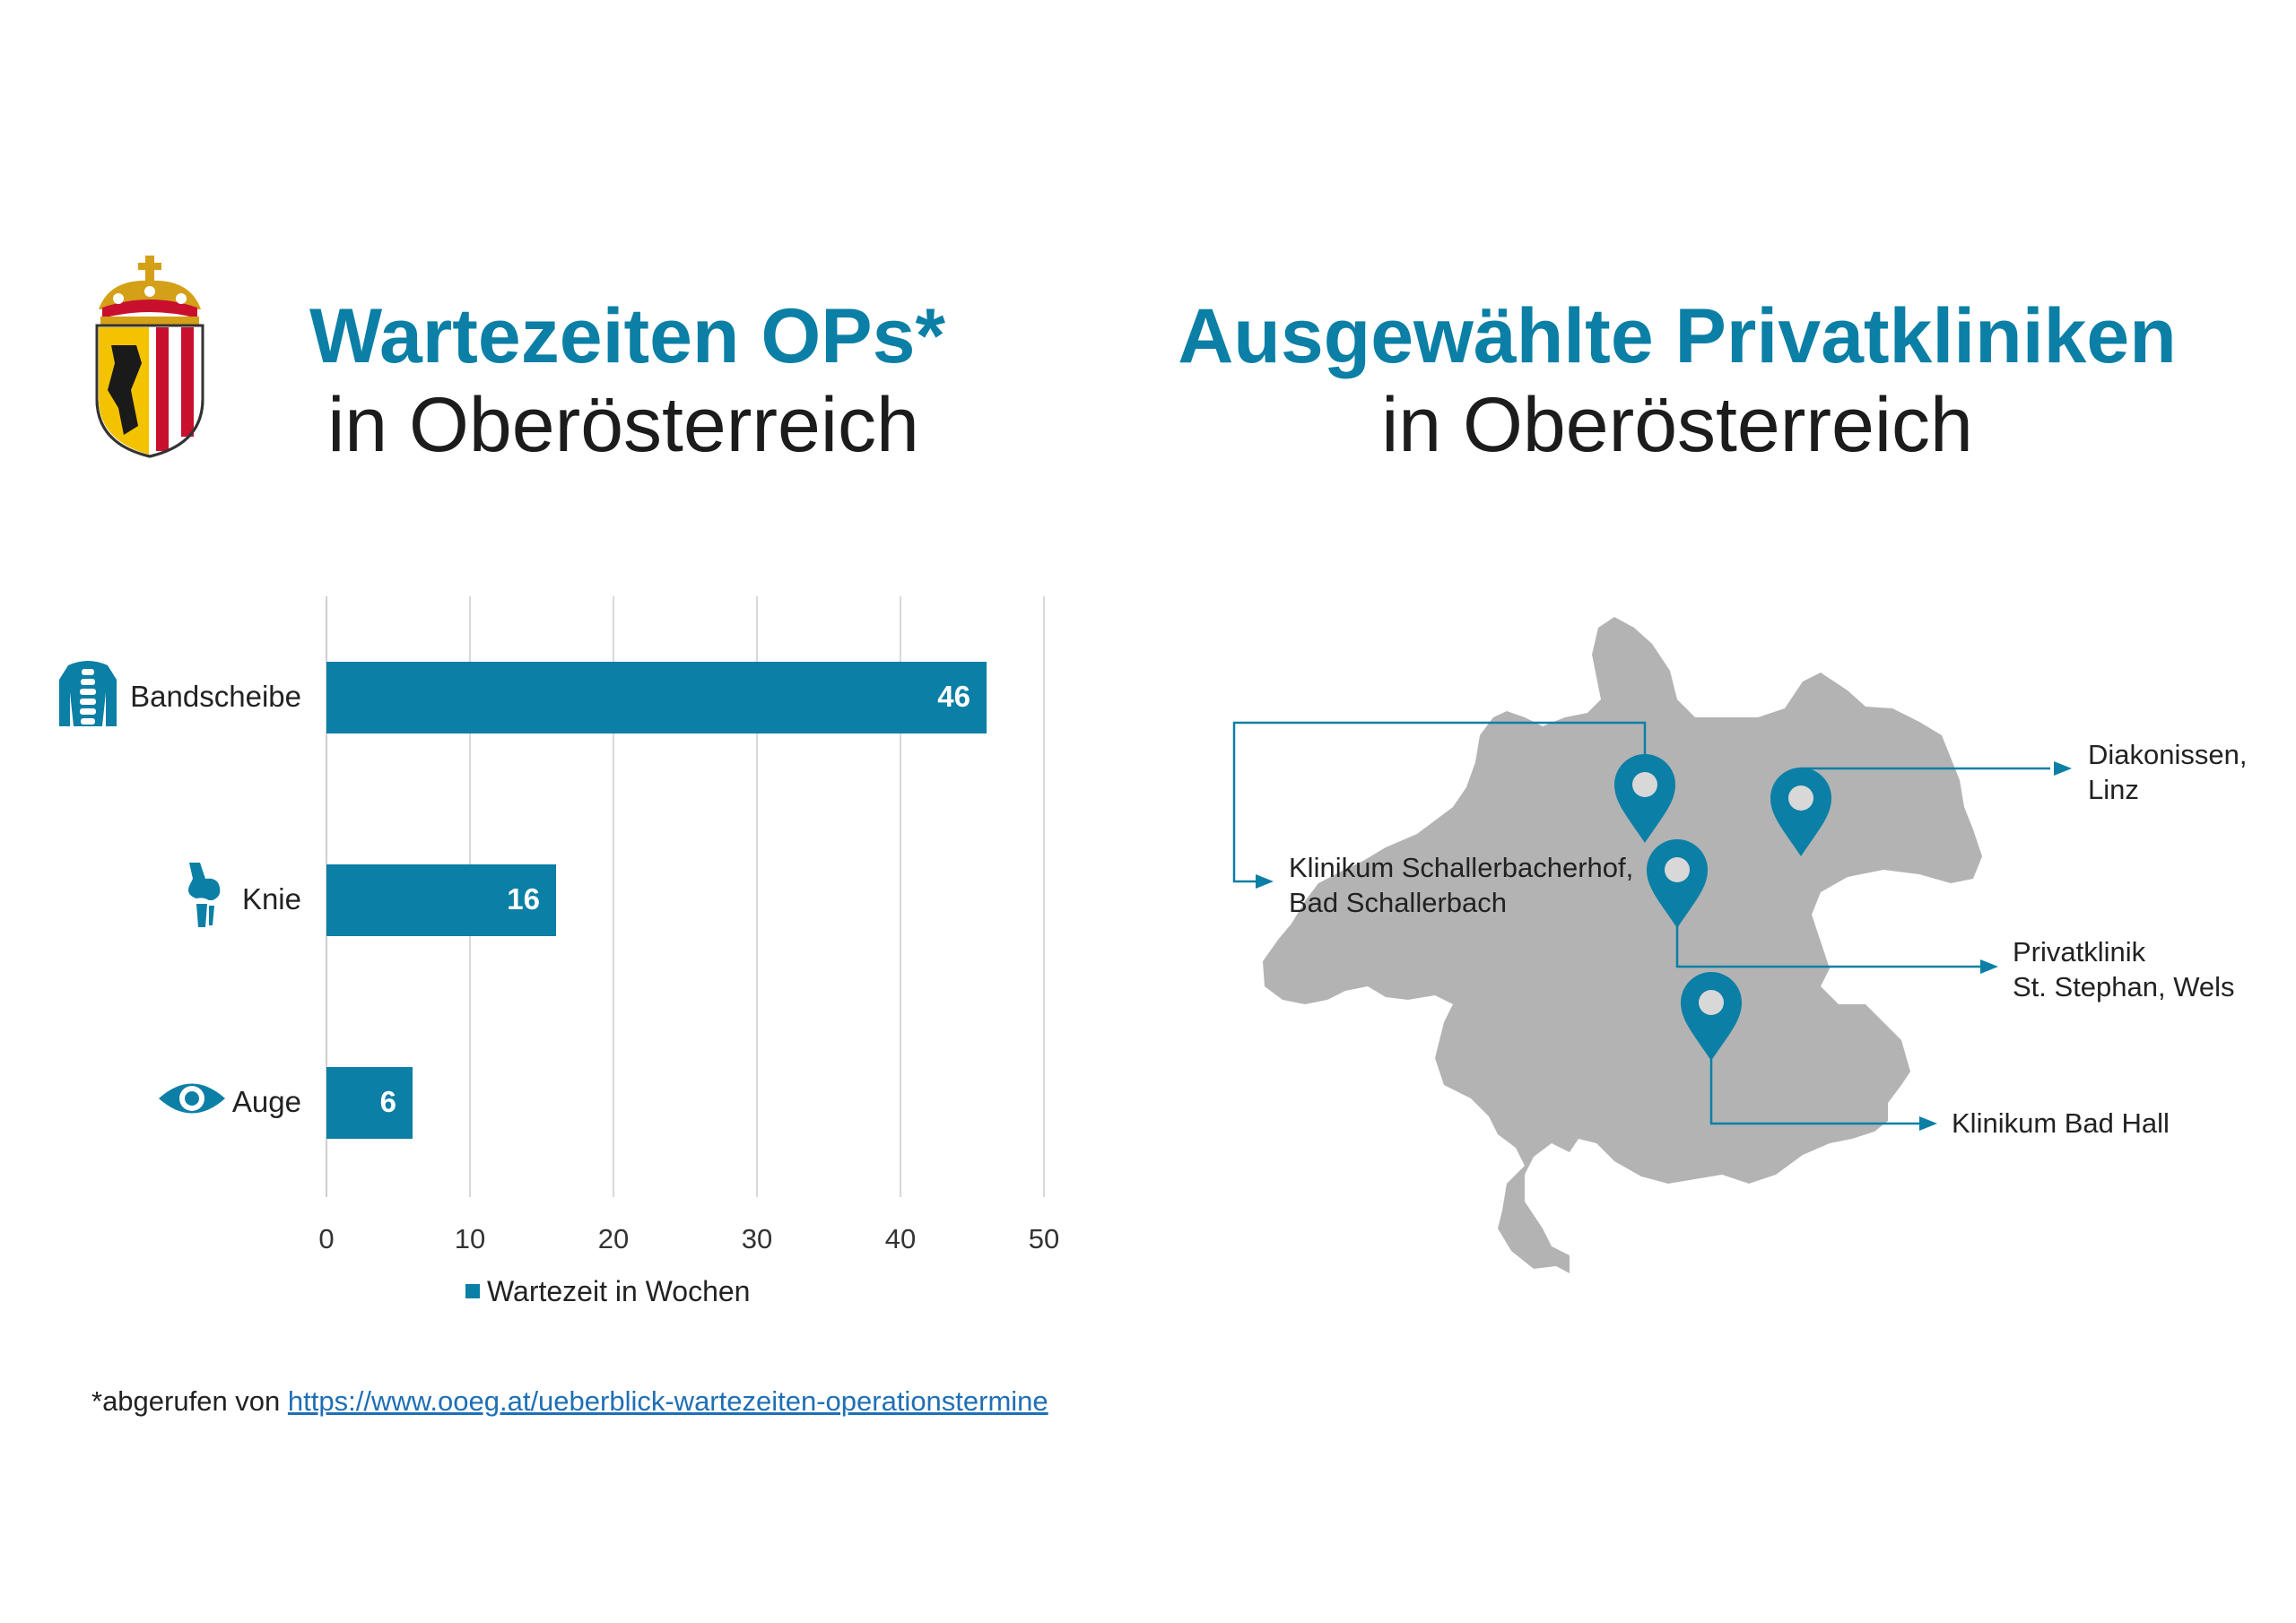  What do you see at coordinates (1398, 902) in the screenshot?
I see `clinic-location: Bad Schallerbach` at bounding box center [1398, 902].